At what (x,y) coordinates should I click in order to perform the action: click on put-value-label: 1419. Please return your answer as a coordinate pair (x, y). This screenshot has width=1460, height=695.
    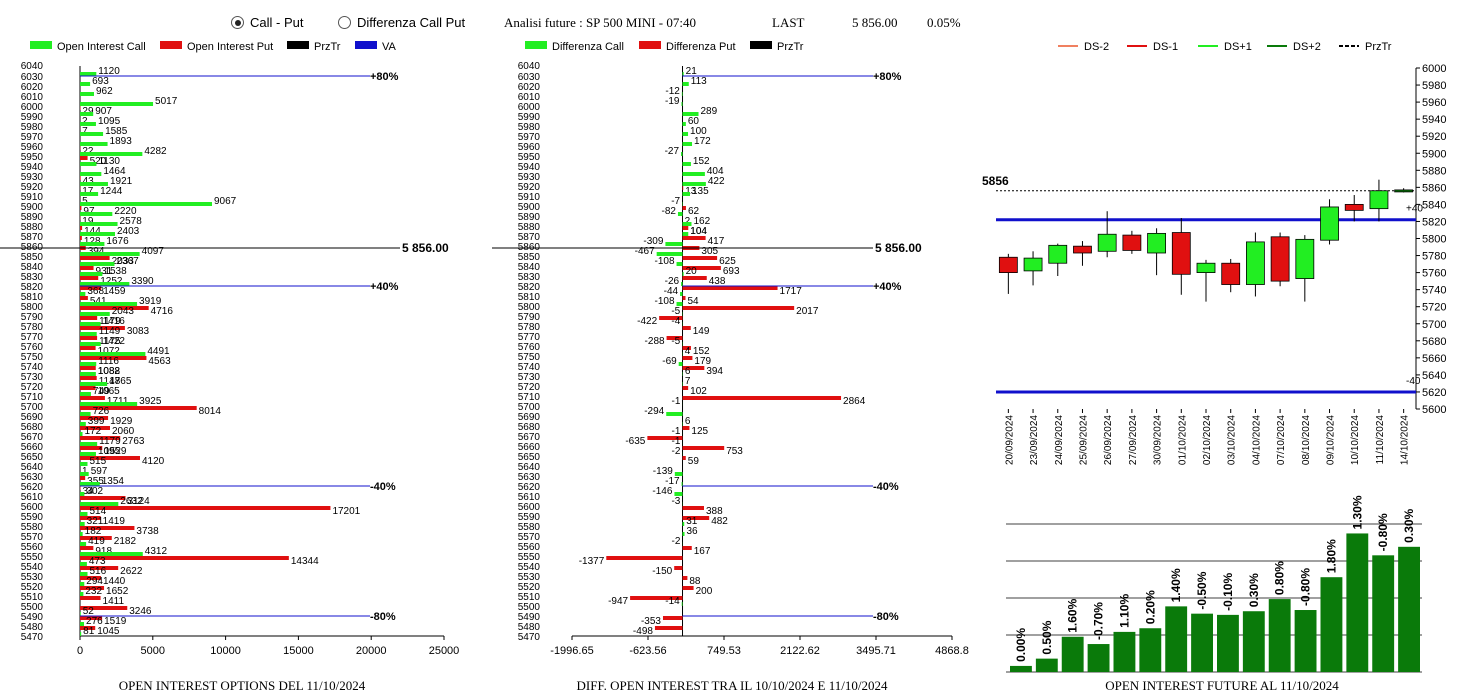
    Looking at the image, I should click on (114, 521).